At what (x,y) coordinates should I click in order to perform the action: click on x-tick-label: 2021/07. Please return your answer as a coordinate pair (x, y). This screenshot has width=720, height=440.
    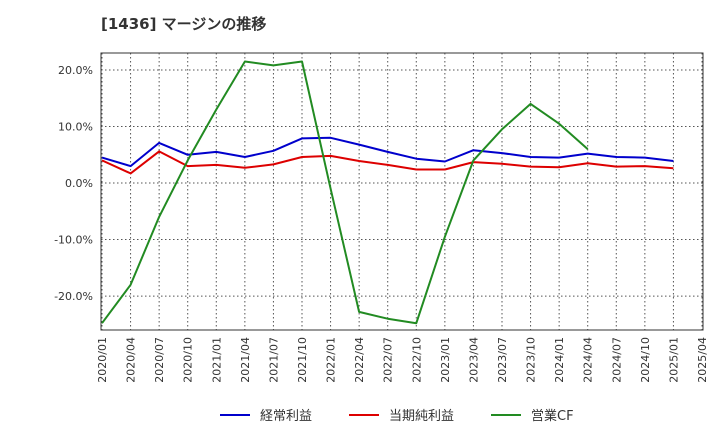
    Looking at the image, I should click on (273, 360).